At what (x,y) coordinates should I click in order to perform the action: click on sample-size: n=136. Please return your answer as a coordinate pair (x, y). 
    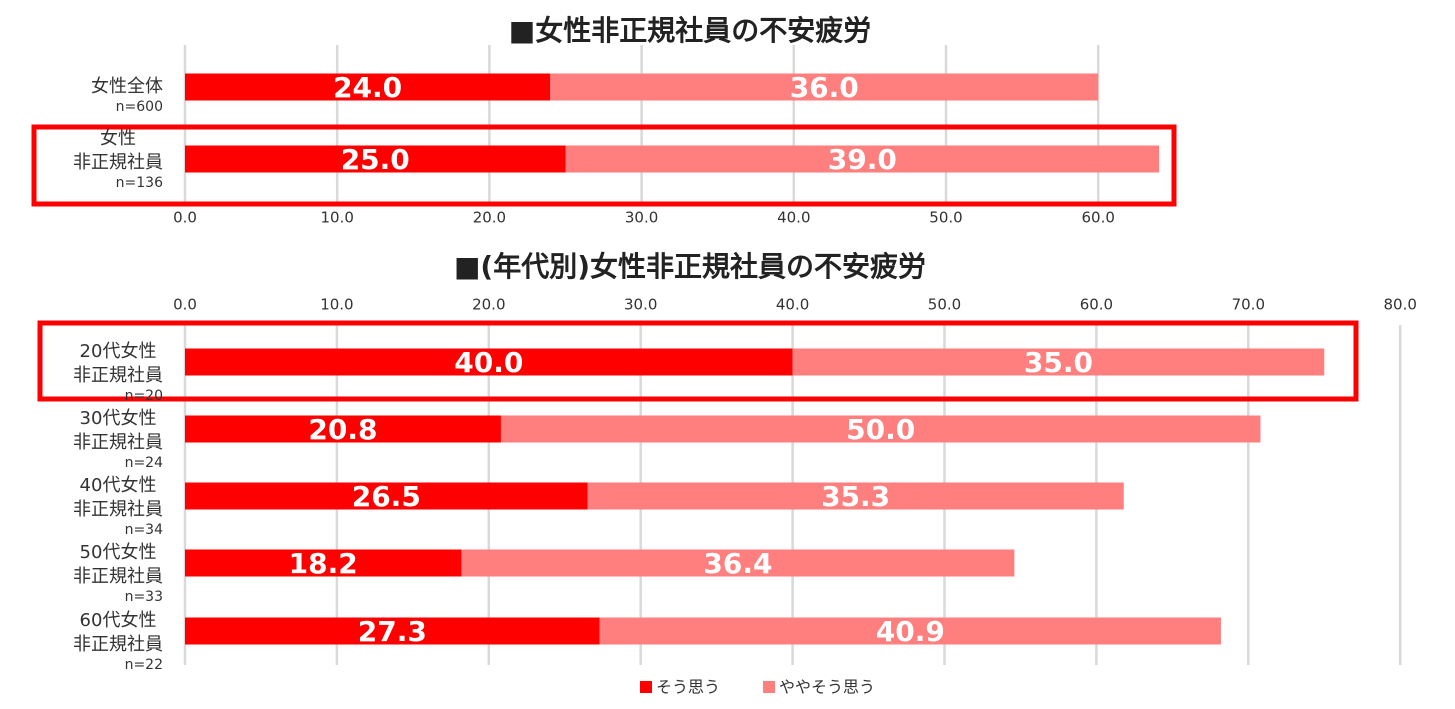
    Looking at the image, I should click on (139, 183).